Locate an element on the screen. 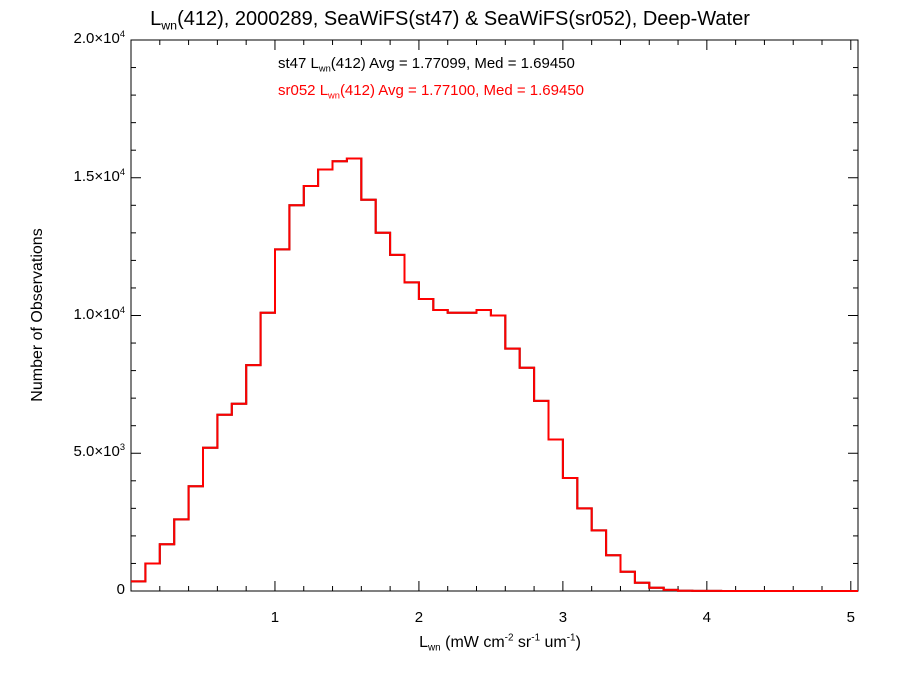  y-tick-label: 1.0×10⁴ is located at coordinates (99, 313).